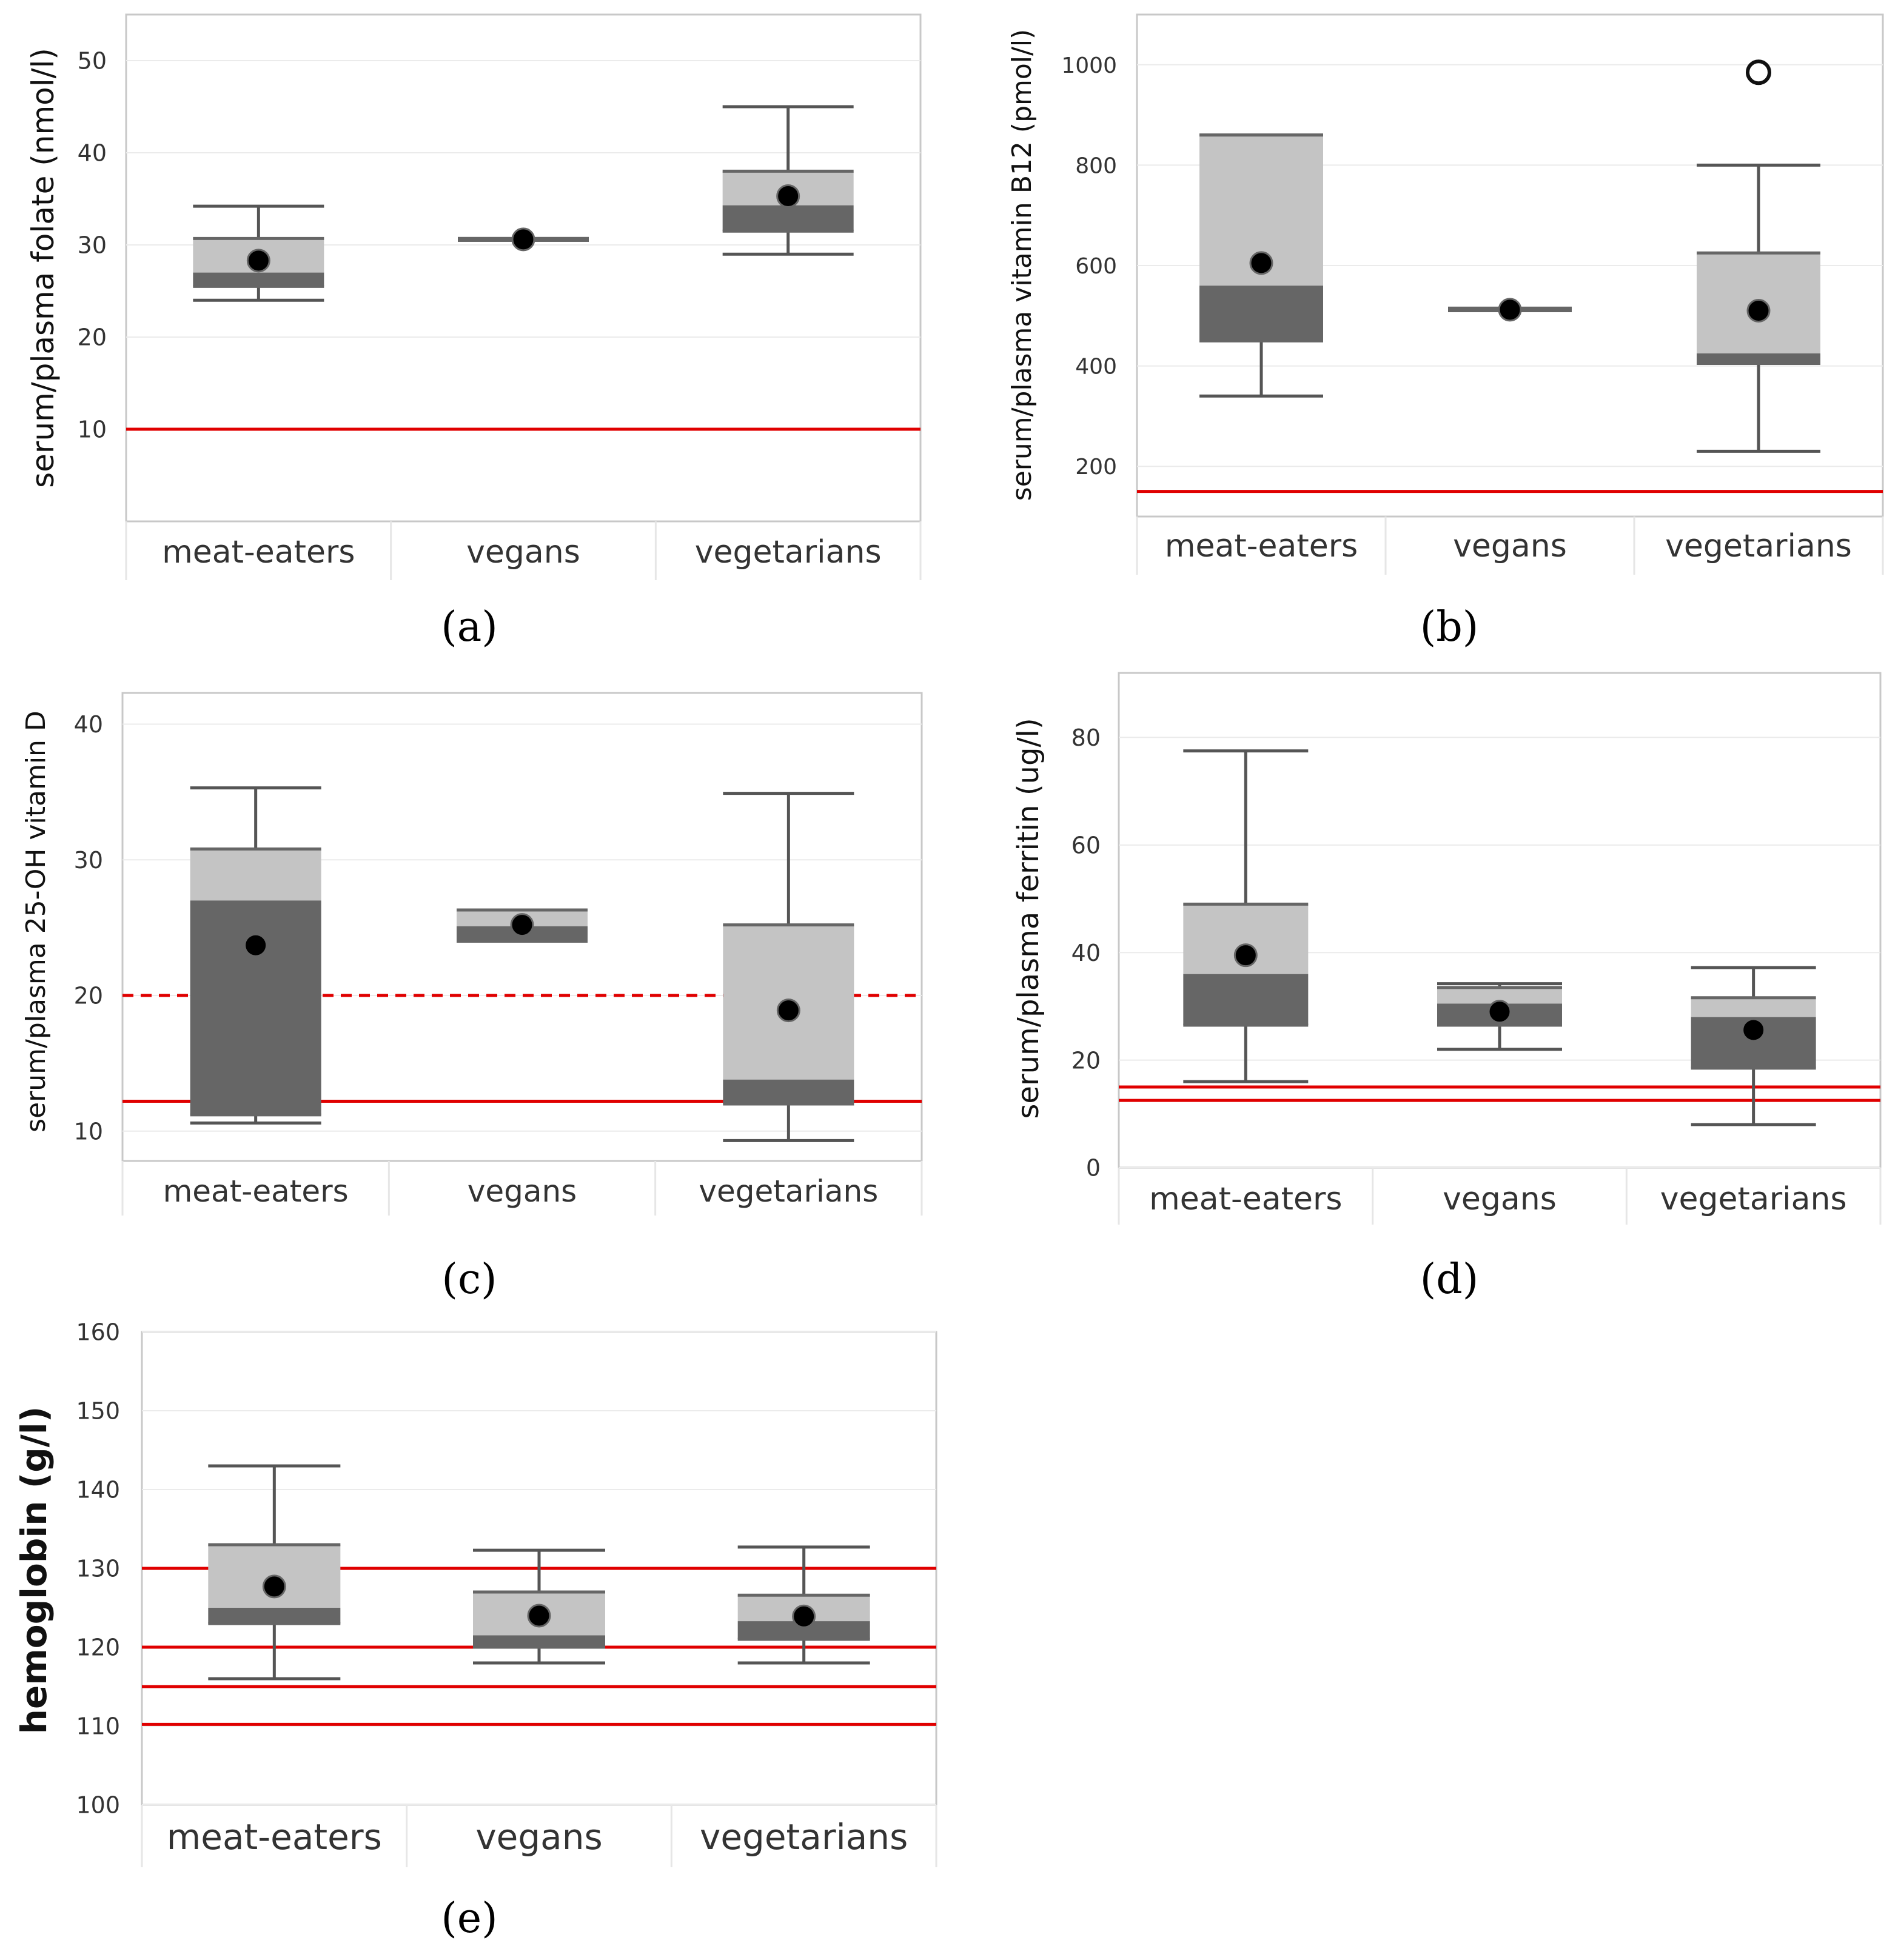  I want to click on y-tick-label: 600, so click(1096, 266).